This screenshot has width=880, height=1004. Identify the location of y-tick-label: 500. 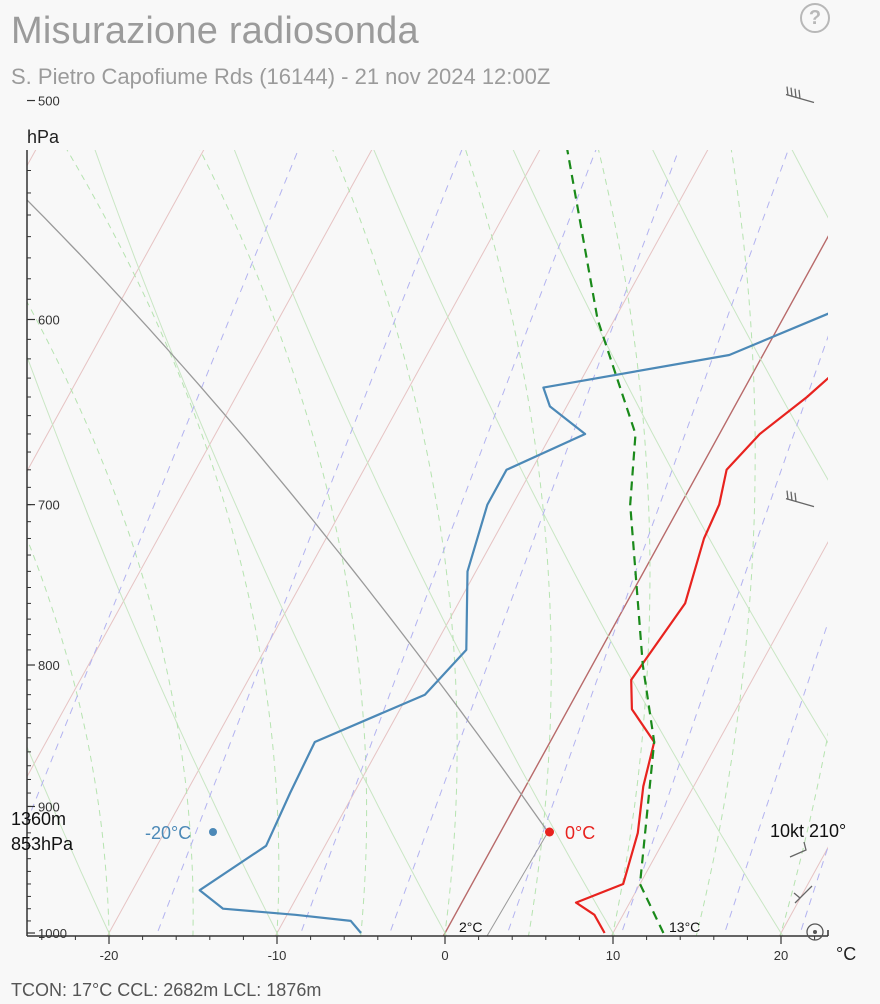
(49, 101).